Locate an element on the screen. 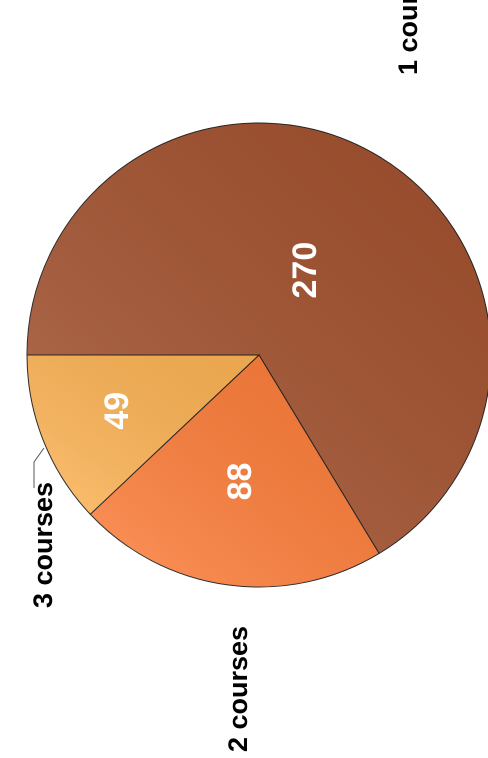 The image size is (488, 758). category-label: 1 course is located at coordinates (408, 37).